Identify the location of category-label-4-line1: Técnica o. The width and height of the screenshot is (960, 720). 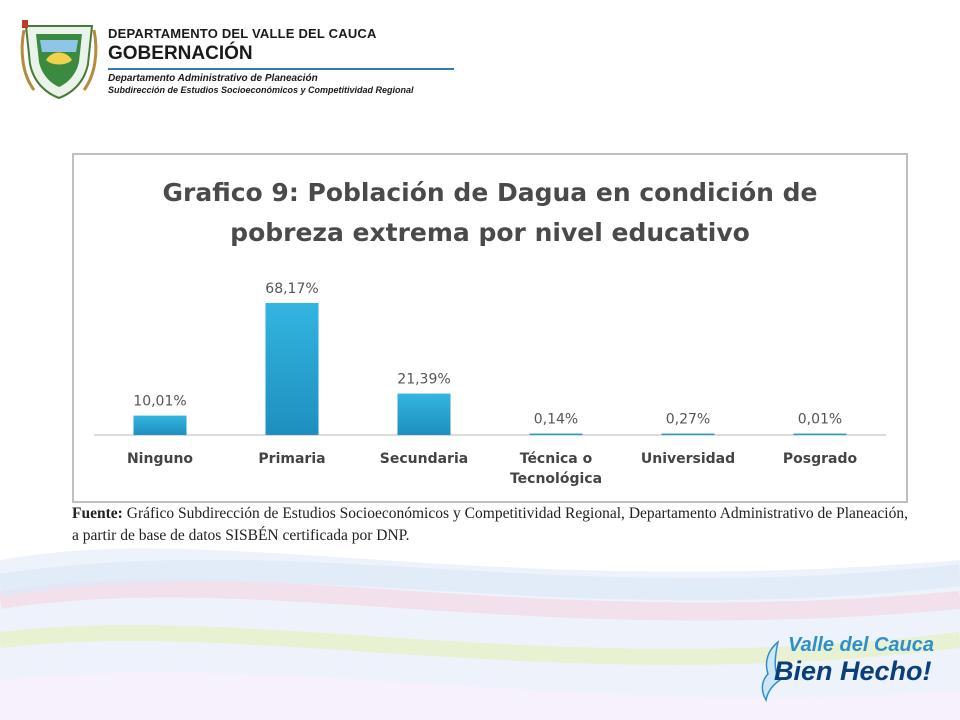
(556, 459).